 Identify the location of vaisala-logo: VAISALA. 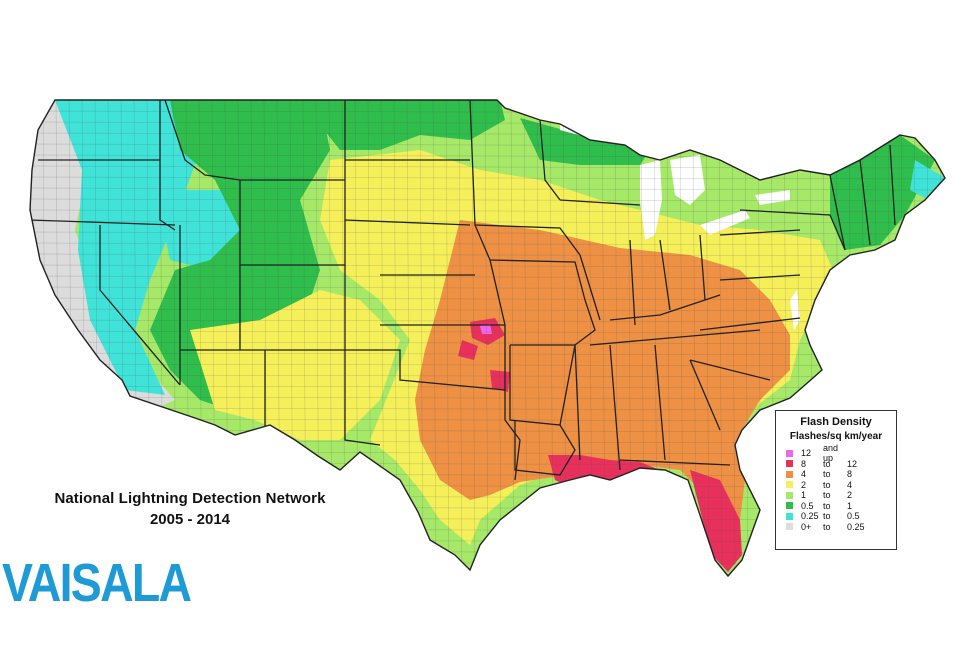
(97, 583).